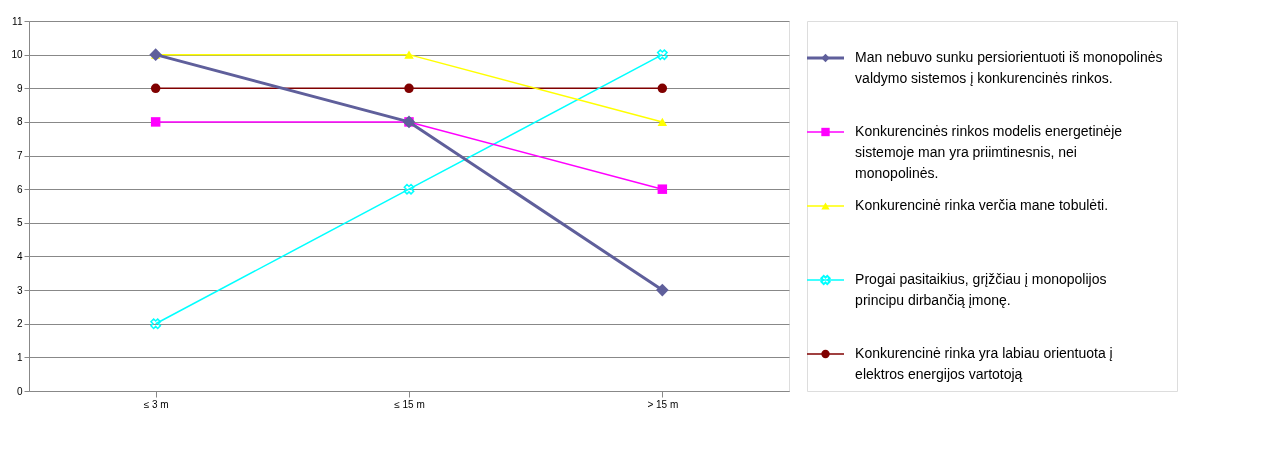 This screenshot has width=1263, height=459. I want to click on y-tick-label: 6, so click(19, 189).